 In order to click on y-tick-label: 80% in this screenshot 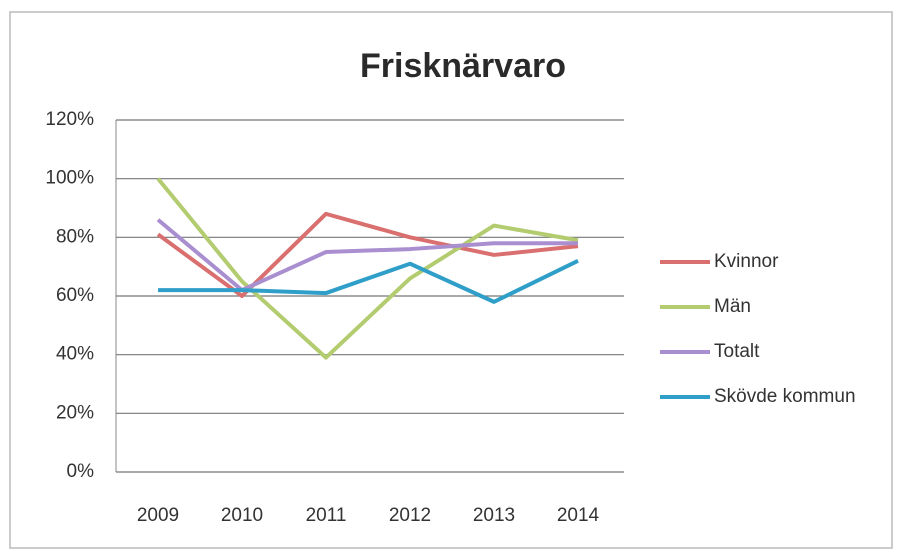, I will do `click(75, 236)`.